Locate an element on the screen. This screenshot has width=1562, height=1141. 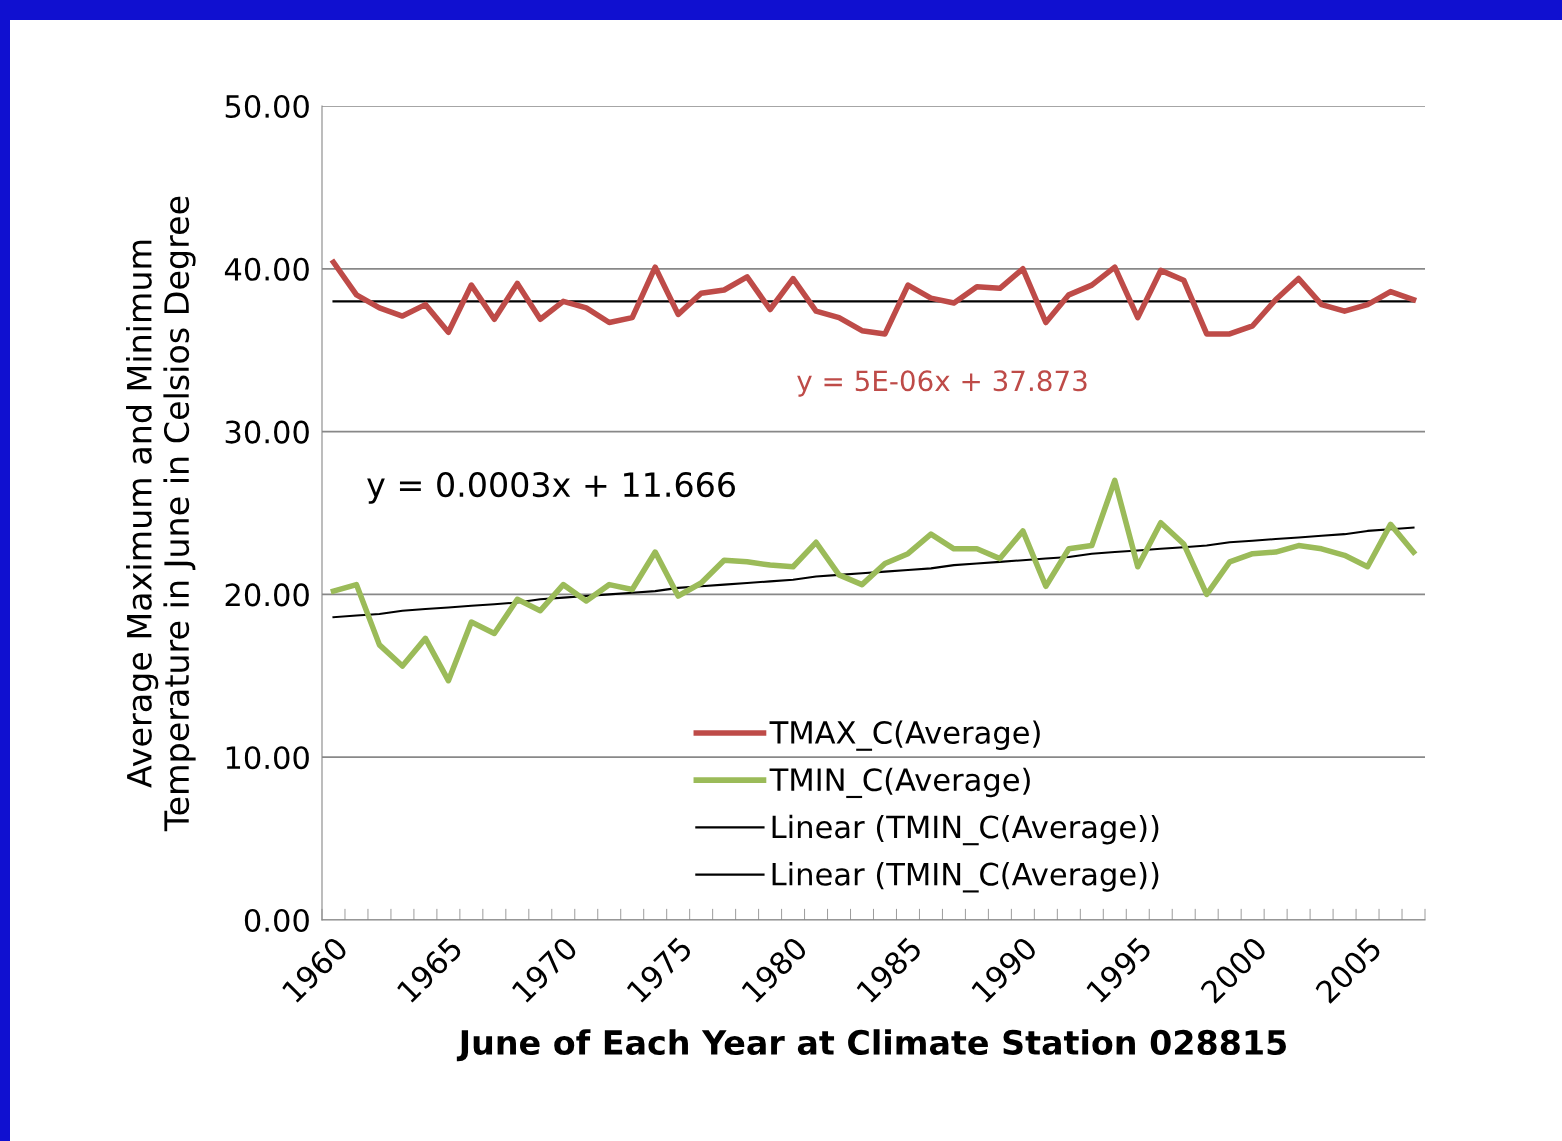
annotation: y = 5E-06x + 37.873 is located at coordinates (942, 383).